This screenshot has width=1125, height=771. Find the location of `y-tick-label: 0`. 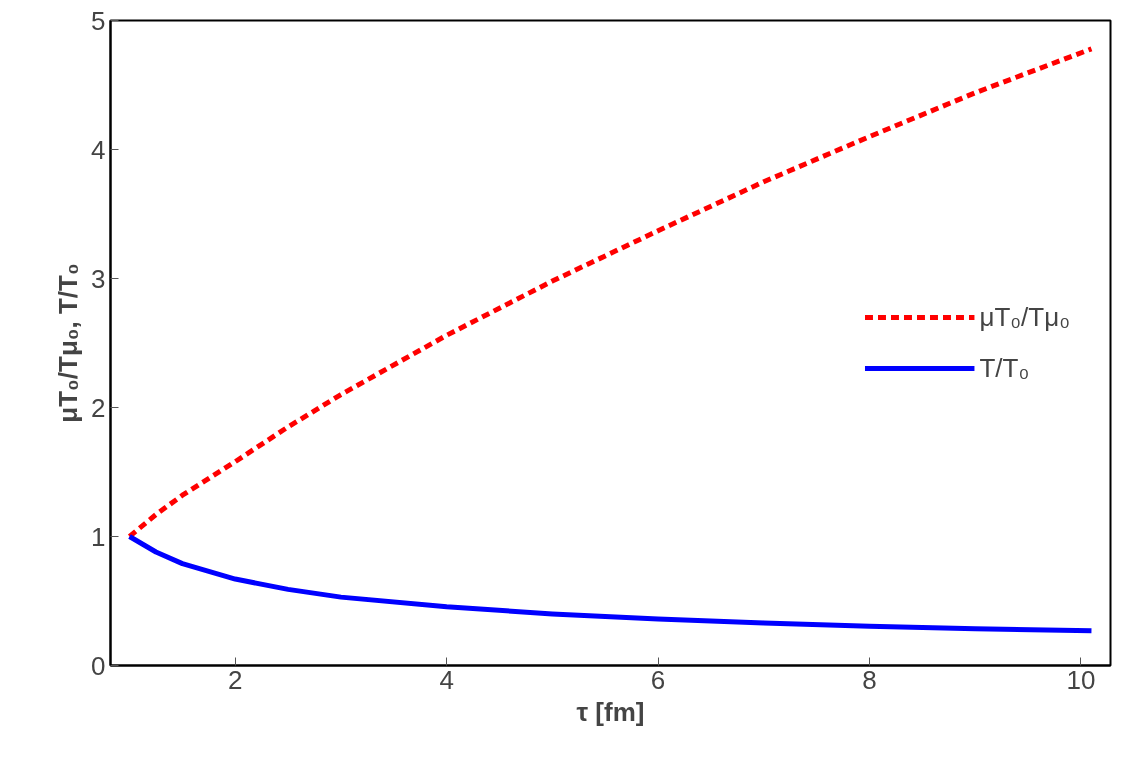

y-tick-label: 0 is located at coordinates (98, 665).